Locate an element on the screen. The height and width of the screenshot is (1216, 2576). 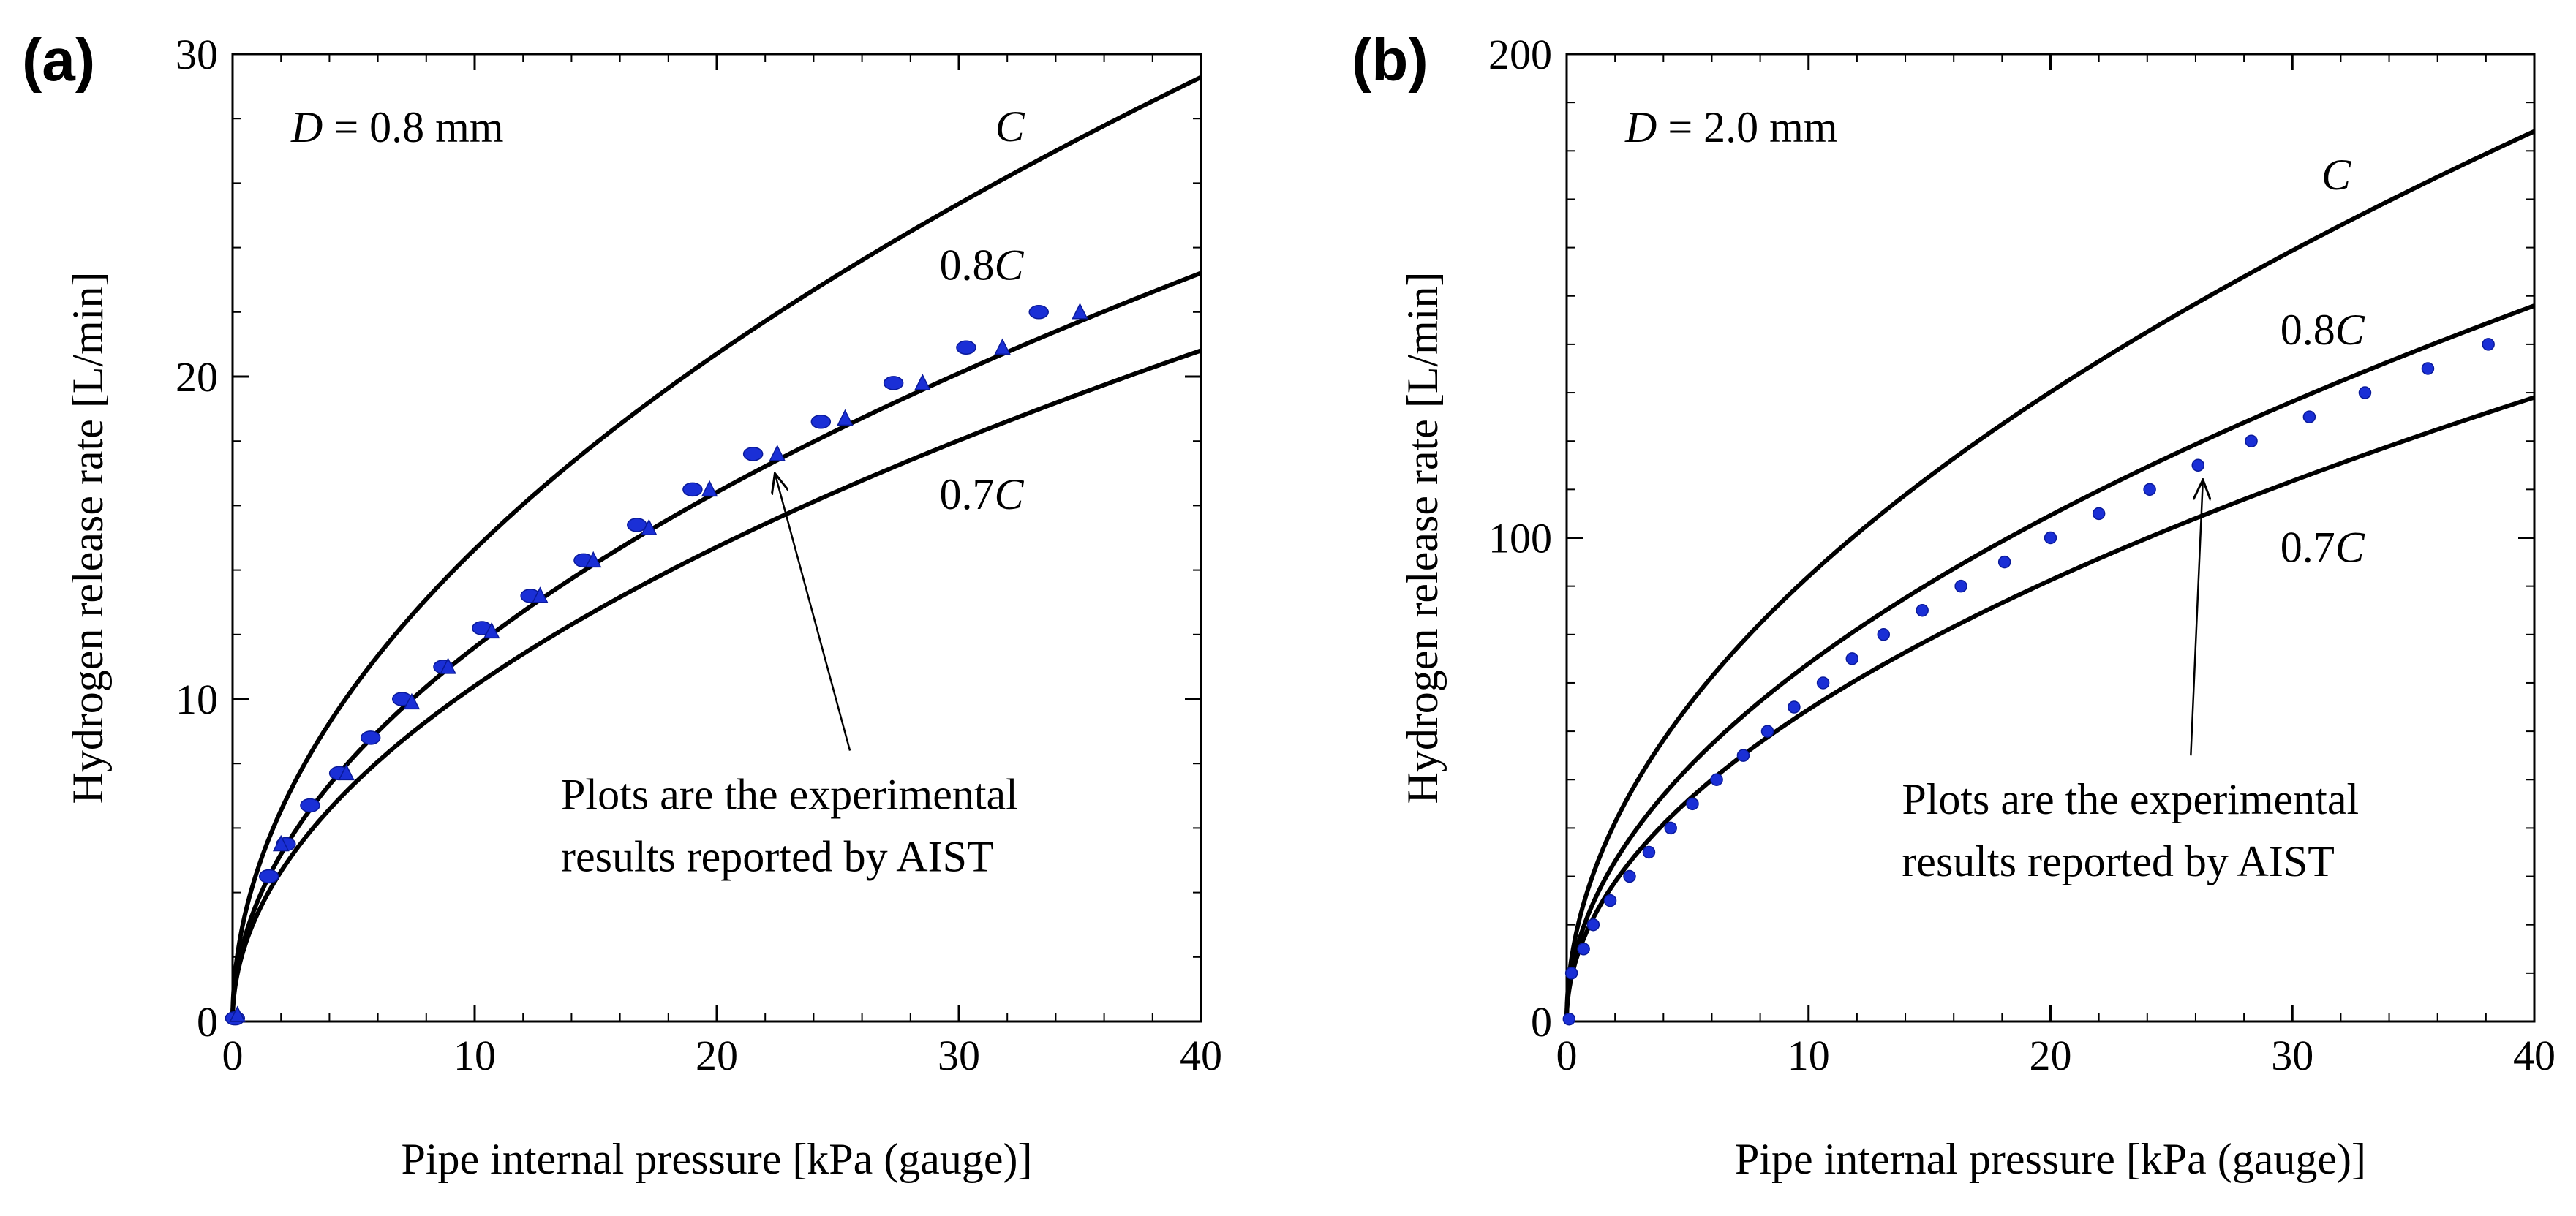
diameter-label: D = 2.0 mm is located at coordinates (1731, 127).